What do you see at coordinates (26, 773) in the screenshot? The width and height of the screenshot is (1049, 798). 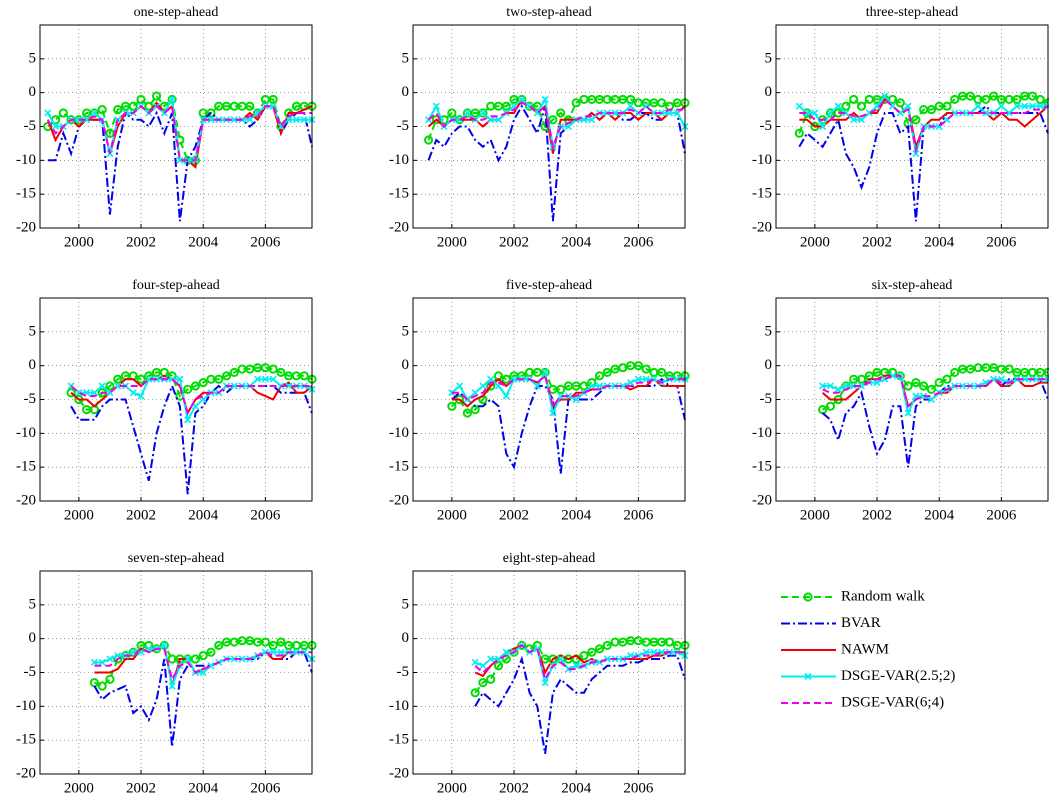 I see `y-tick-label: -20` at bounding box center [26, 773].